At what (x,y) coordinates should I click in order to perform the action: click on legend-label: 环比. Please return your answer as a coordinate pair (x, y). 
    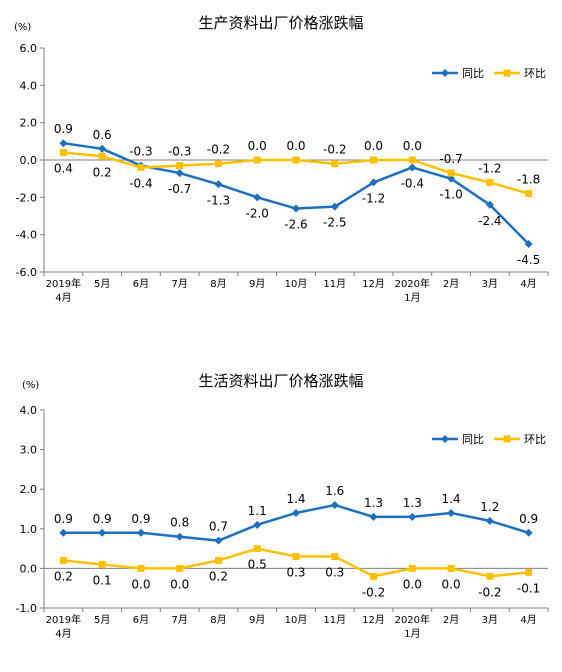
    Looking at the image, I should click on (535, 73).